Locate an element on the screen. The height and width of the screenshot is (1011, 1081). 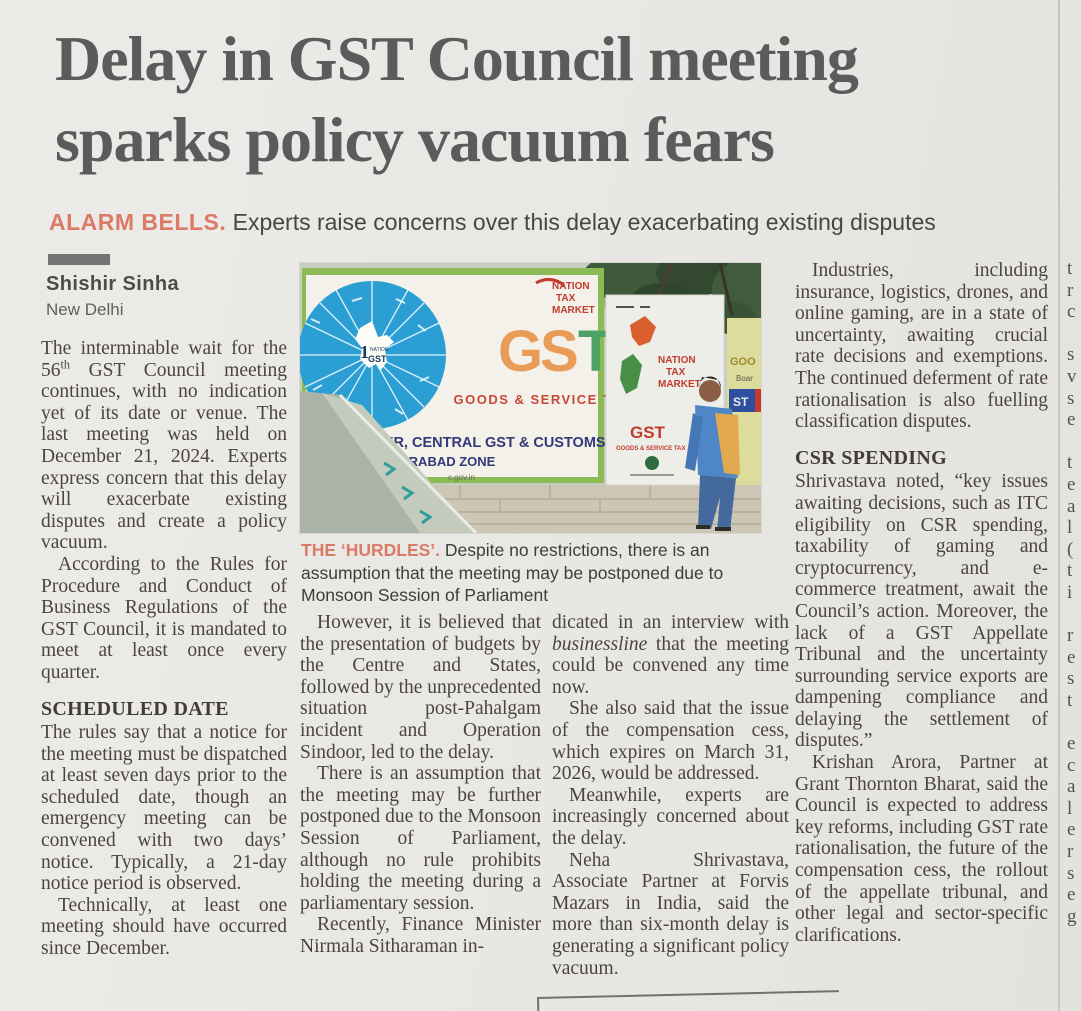
wheel-gst: GST is located at coordinates (377, 359).